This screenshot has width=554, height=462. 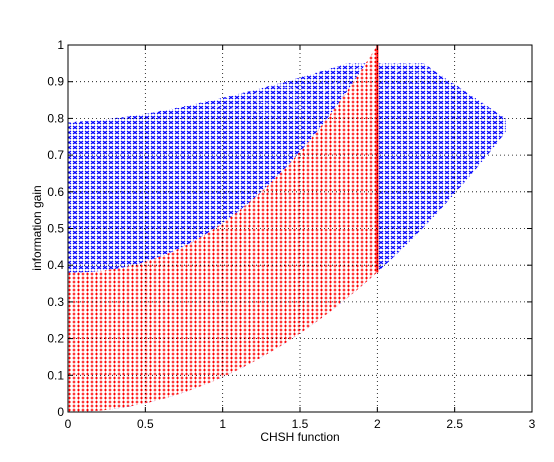 I want to click on y-tick-label: 0.1, so click(x=55, y=375).